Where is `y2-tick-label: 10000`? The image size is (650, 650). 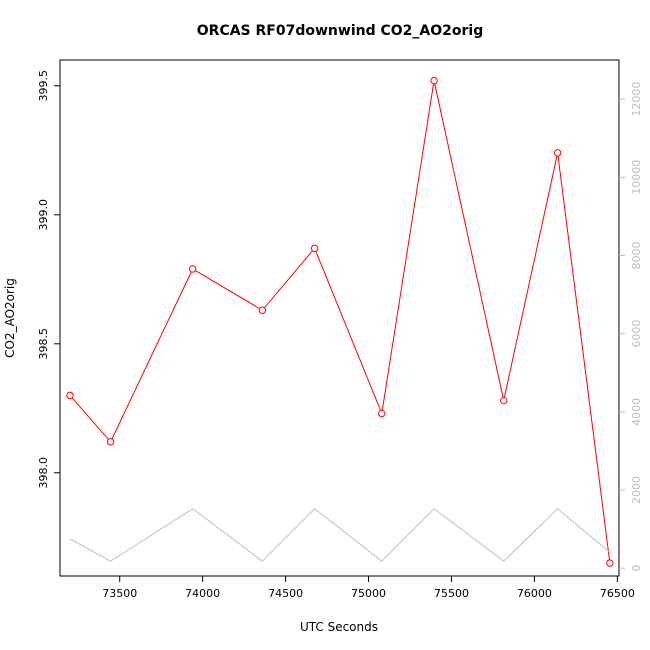 y2-tick-label: 10000 is located at coordinates (636, 177).